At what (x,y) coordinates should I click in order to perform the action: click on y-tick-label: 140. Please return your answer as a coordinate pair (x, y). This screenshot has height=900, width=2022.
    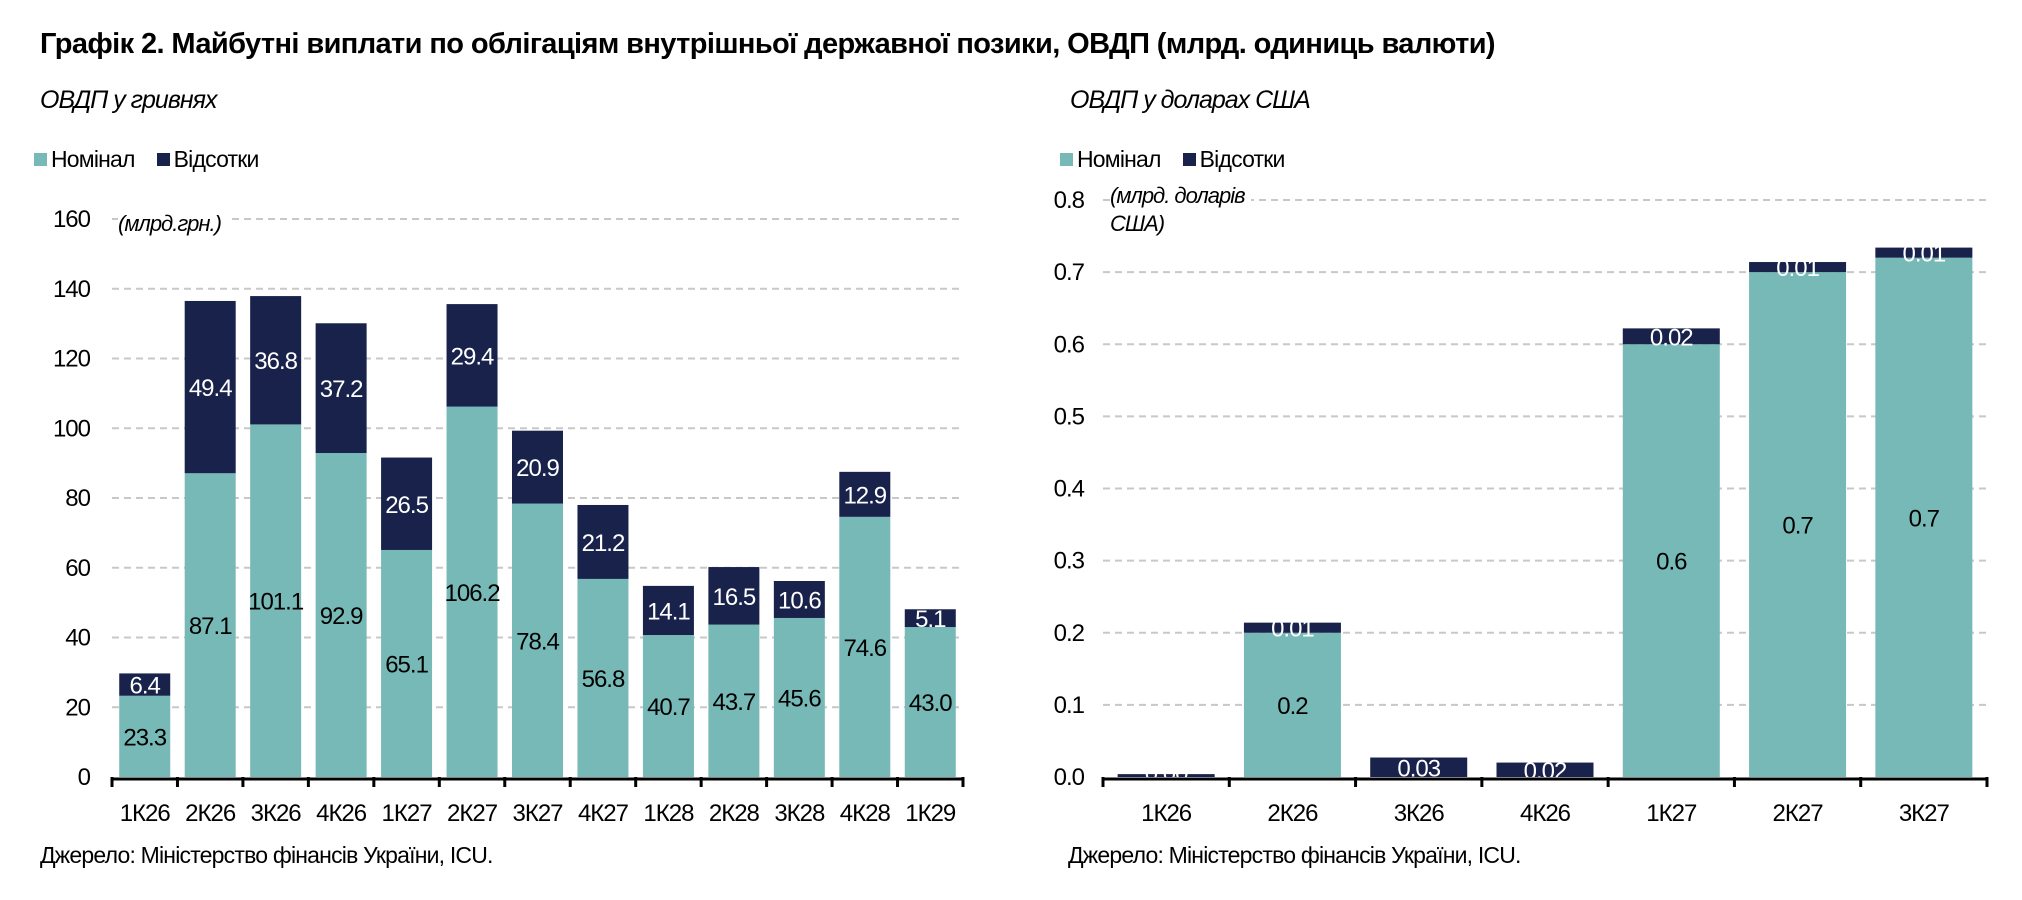
    Looking at the image, I should click on (72, 289).